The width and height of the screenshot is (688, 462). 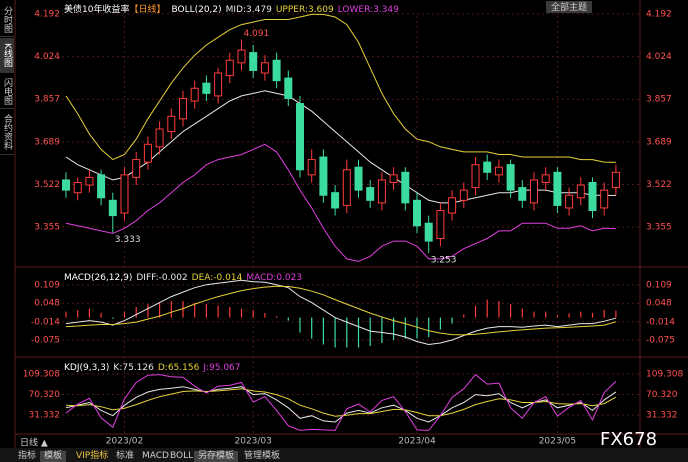 What do you see at coordinates (47, 185) in the screenshot?
I see `y-tick-label: 3.522` at bounding box center [47, 185].